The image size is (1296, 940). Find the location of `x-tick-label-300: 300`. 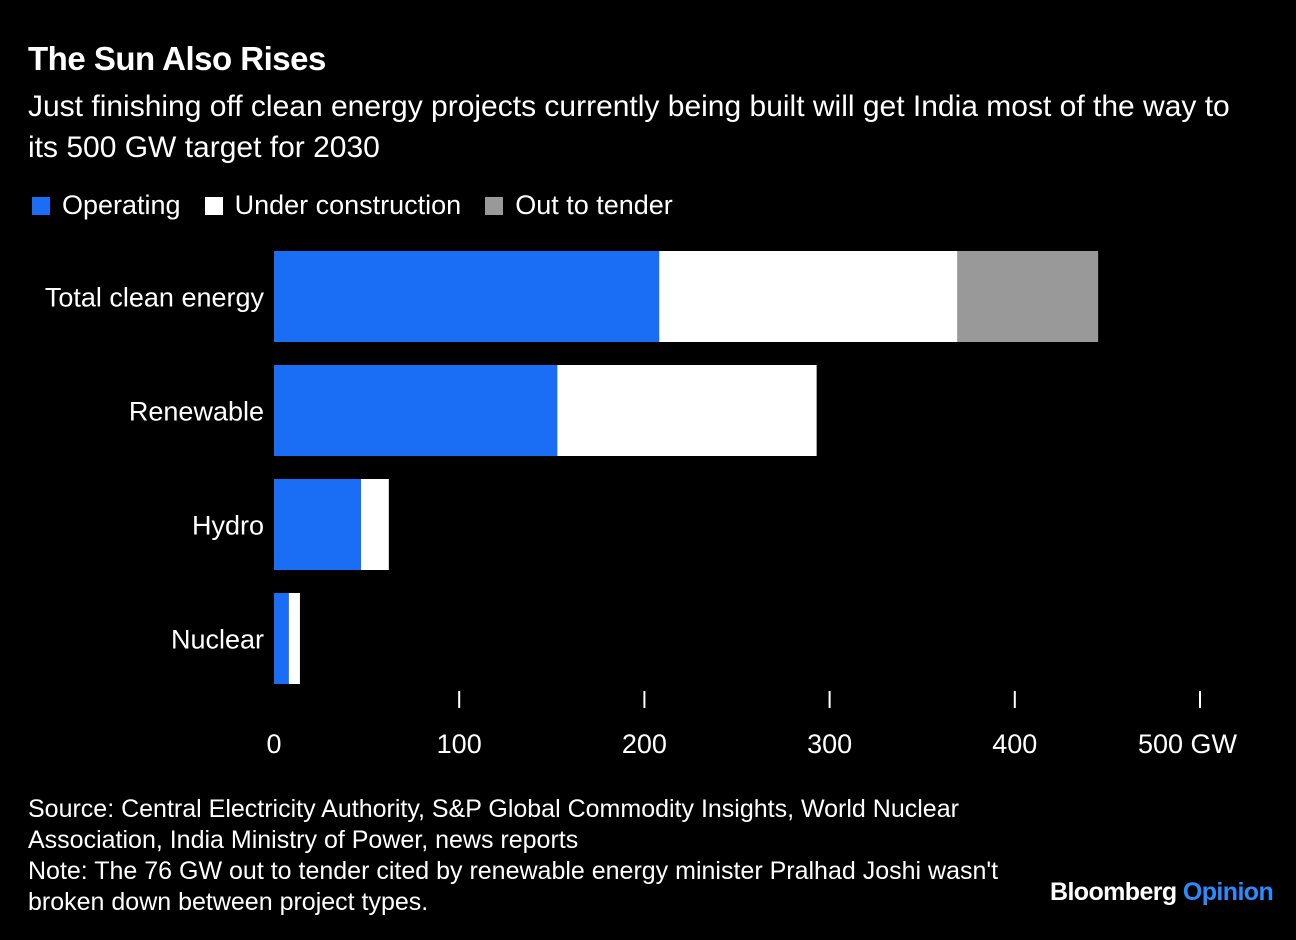

x-tick-label-300: 300 is located at coordinates (829, 744).